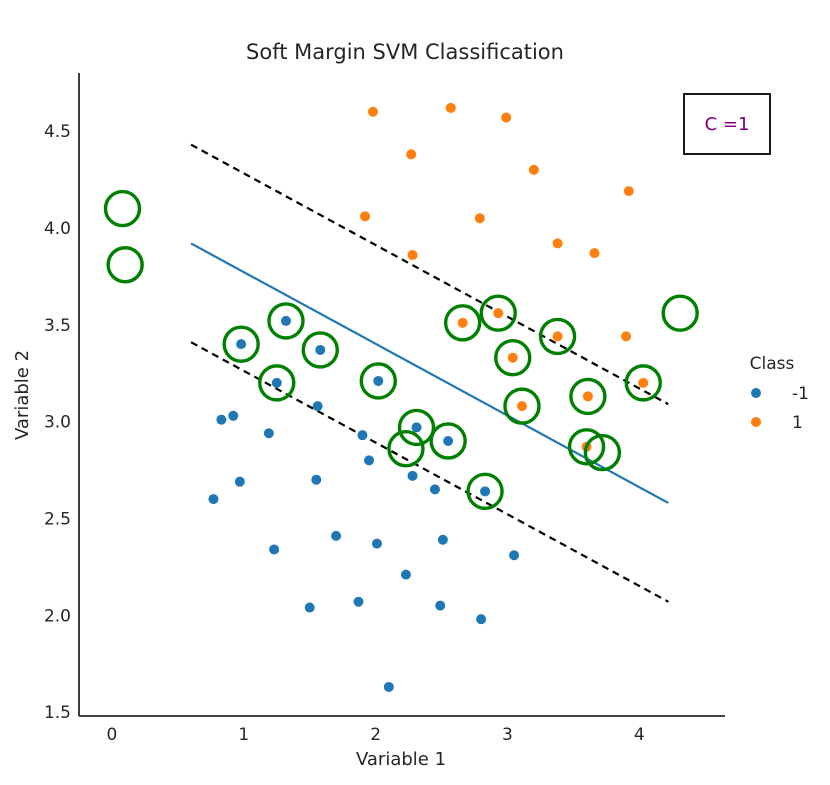 The width and height of the screenshot is (830, 785). What do you see at coordinates (57, 616) in the screenshot?
I see `y-tick-label: 2.0` at bounding box center [57, 616].